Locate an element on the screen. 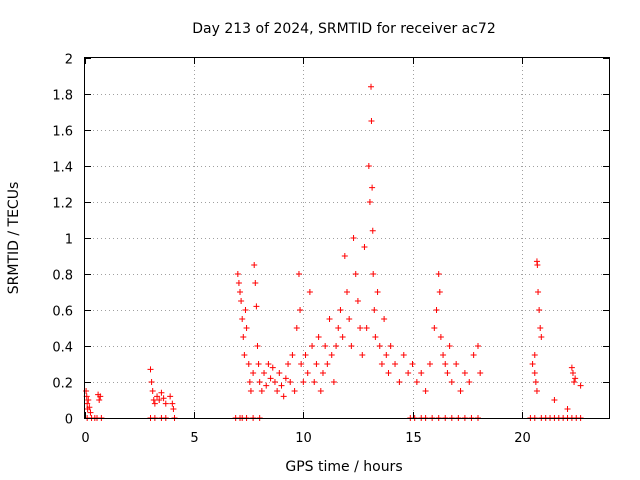 The image size is (640, 480). y-tick-label: 1.2 is located at coordinates (62, 204).